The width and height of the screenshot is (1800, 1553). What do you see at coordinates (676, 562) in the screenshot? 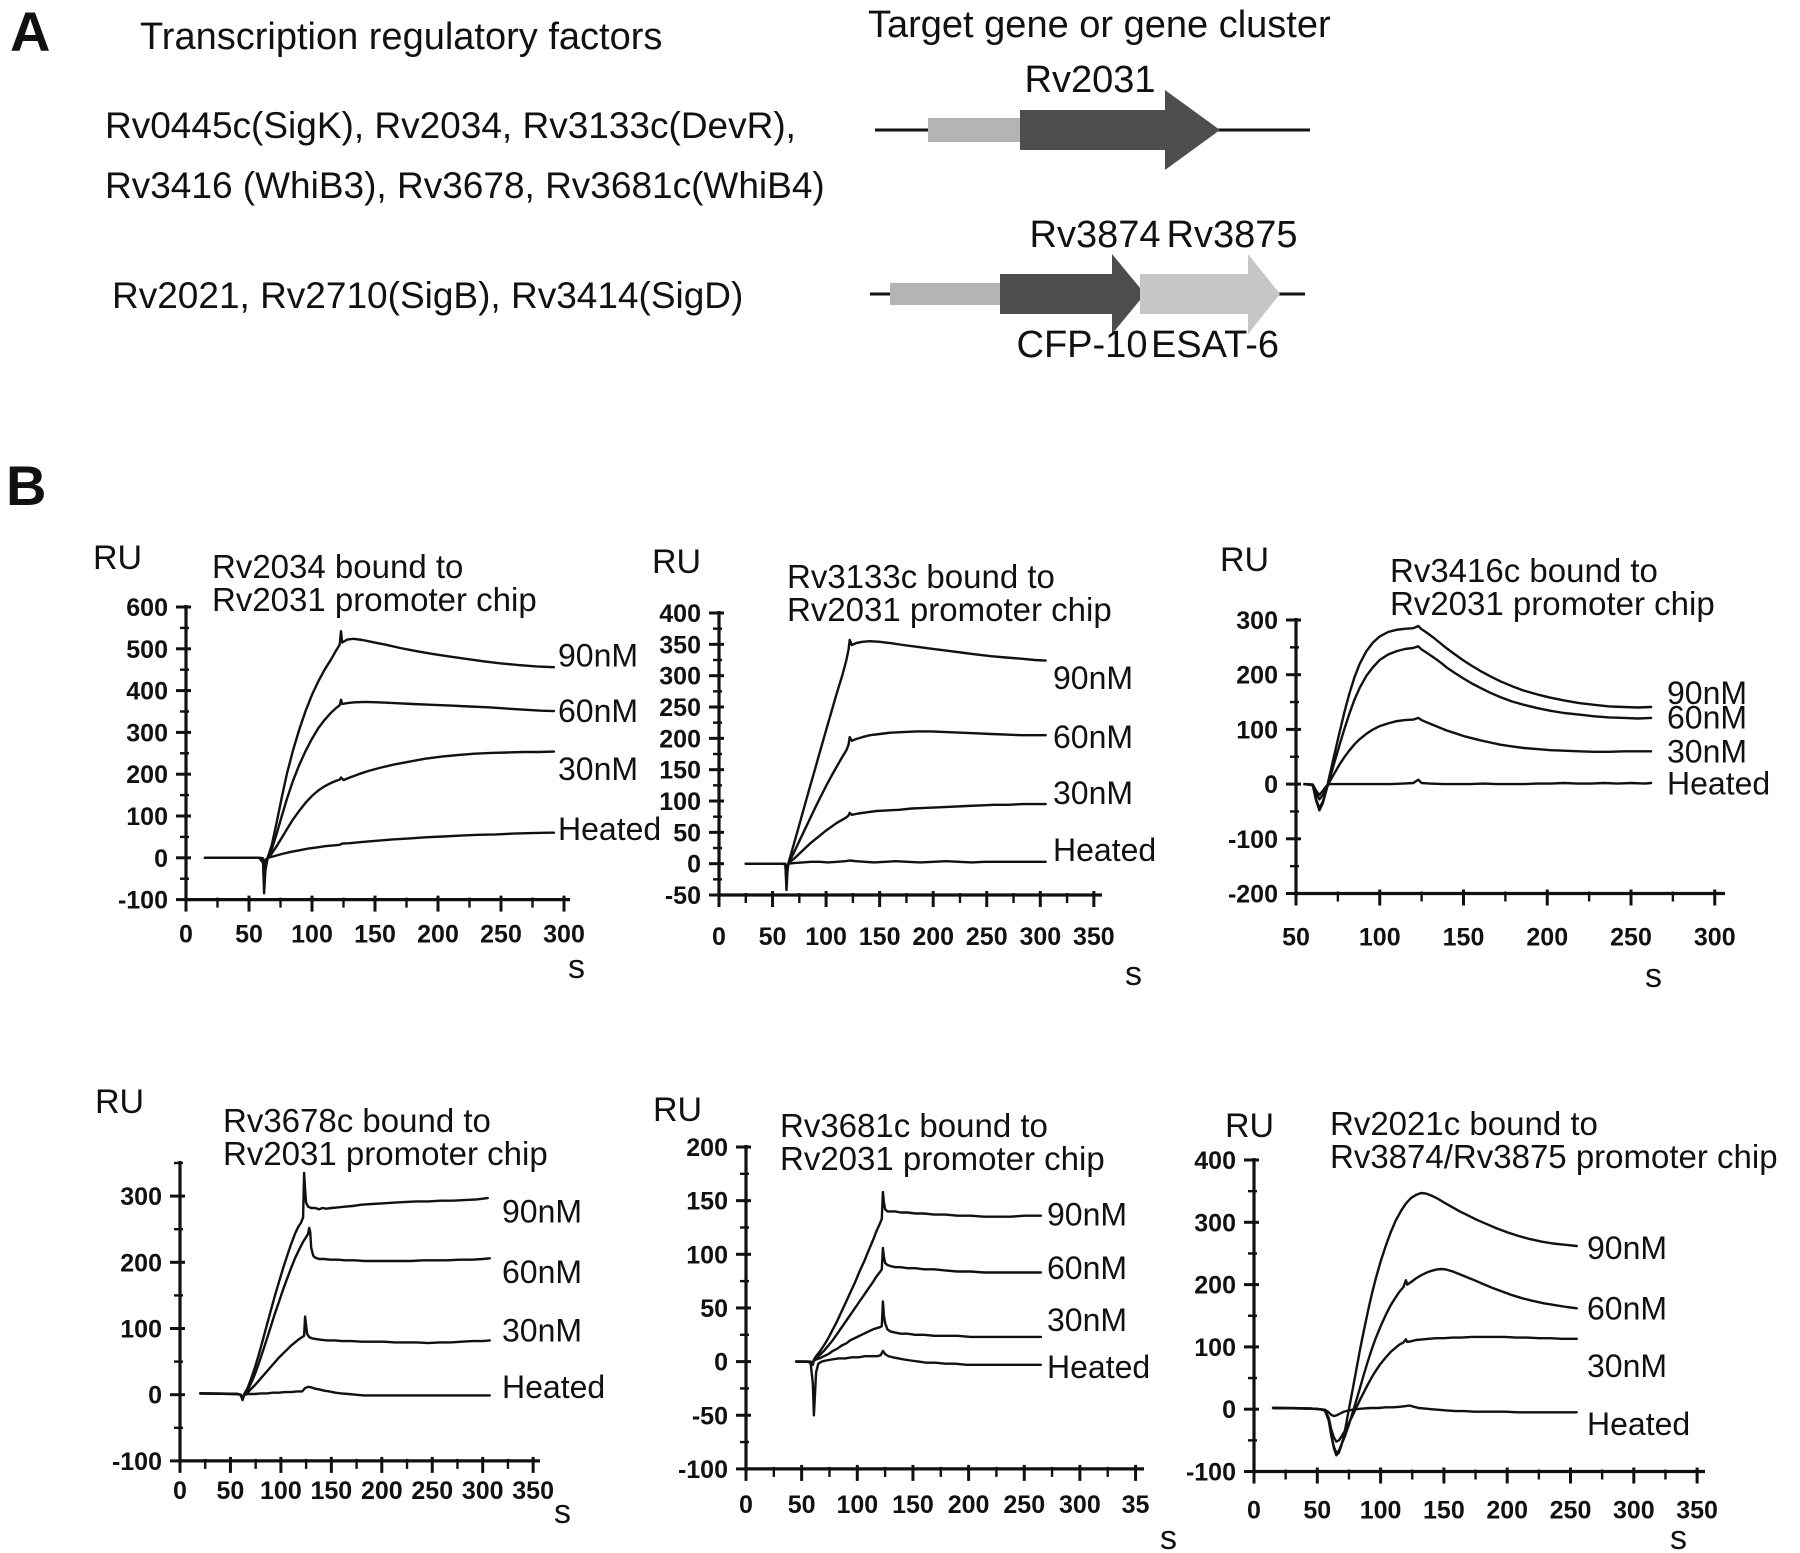
I see `y-axis-unit-label: RU` at bounding box center [676, 562].